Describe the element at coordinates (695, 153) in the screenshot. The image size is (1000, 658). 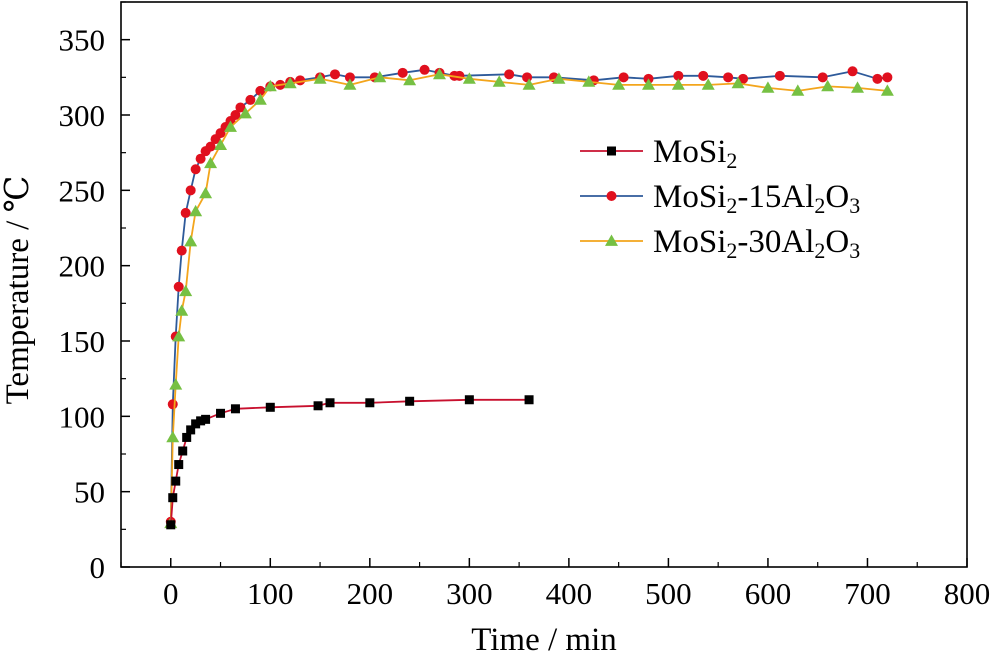
I see `legend-label: MoSi2` at that location.